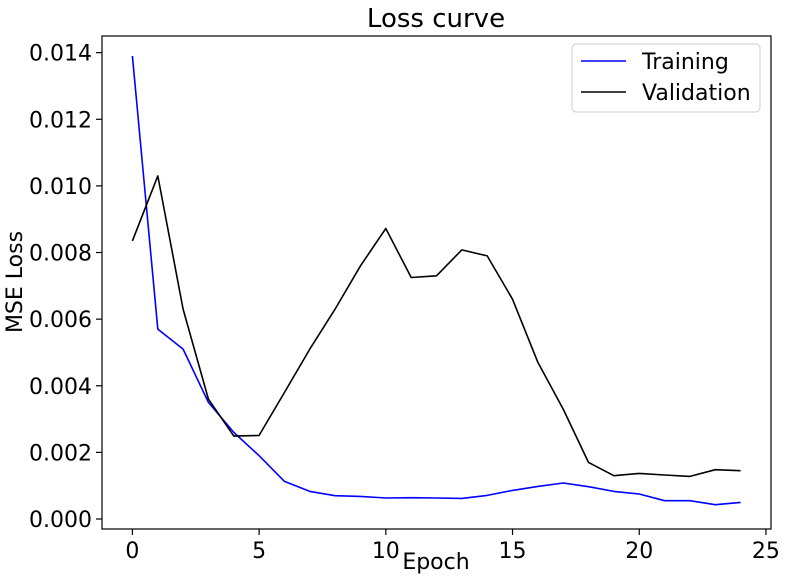 The width and height of the screenshot is (787, 584). Describe the element at coordinates (60, 120) in the screenshot. I see `y-tick-label: 0.012` at that location.